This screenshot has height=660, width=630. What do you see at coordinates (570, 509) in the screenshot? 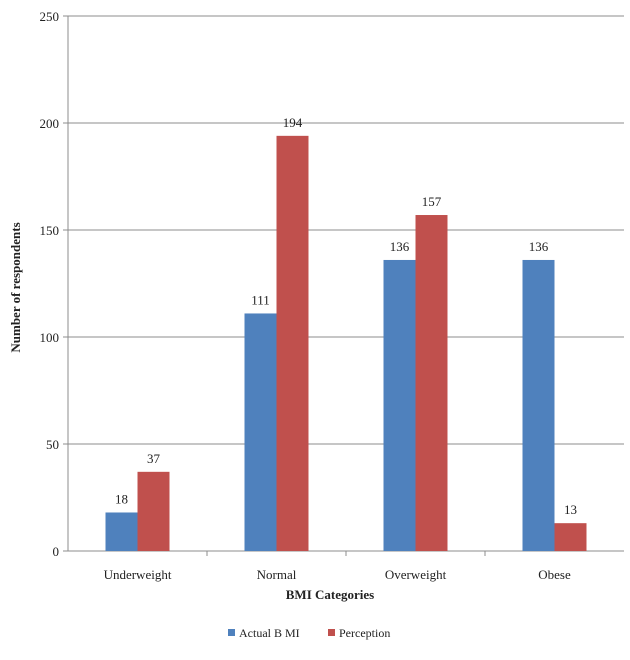
I see `data-label: 13` at bounding box center [570, 509].